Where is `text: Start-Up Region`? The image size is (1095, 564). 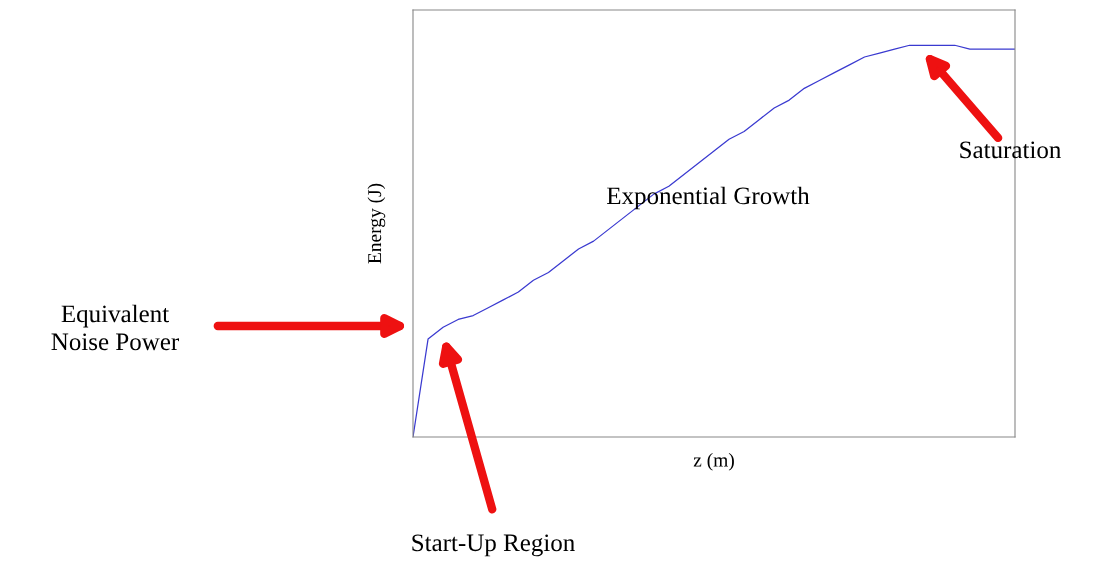 text: Start-Up Region is located at coordinates (493, 545).